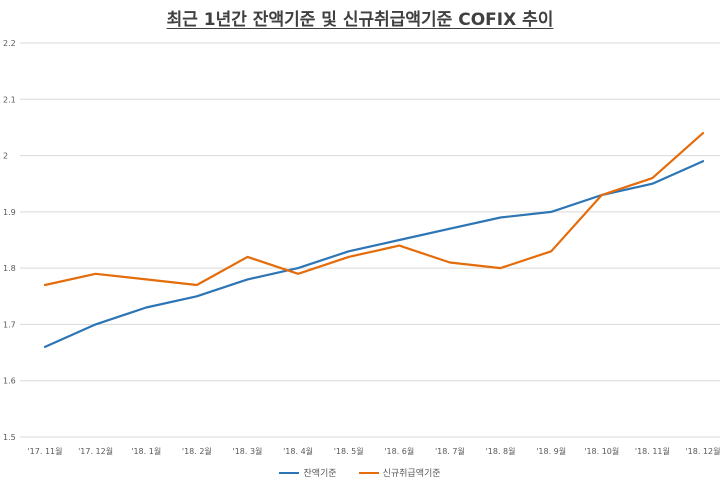  What do you see at coordinates (652, 451) in the screenshot?
I see `x-tick-label: '18. 11월` at bounding box center [652, 451].